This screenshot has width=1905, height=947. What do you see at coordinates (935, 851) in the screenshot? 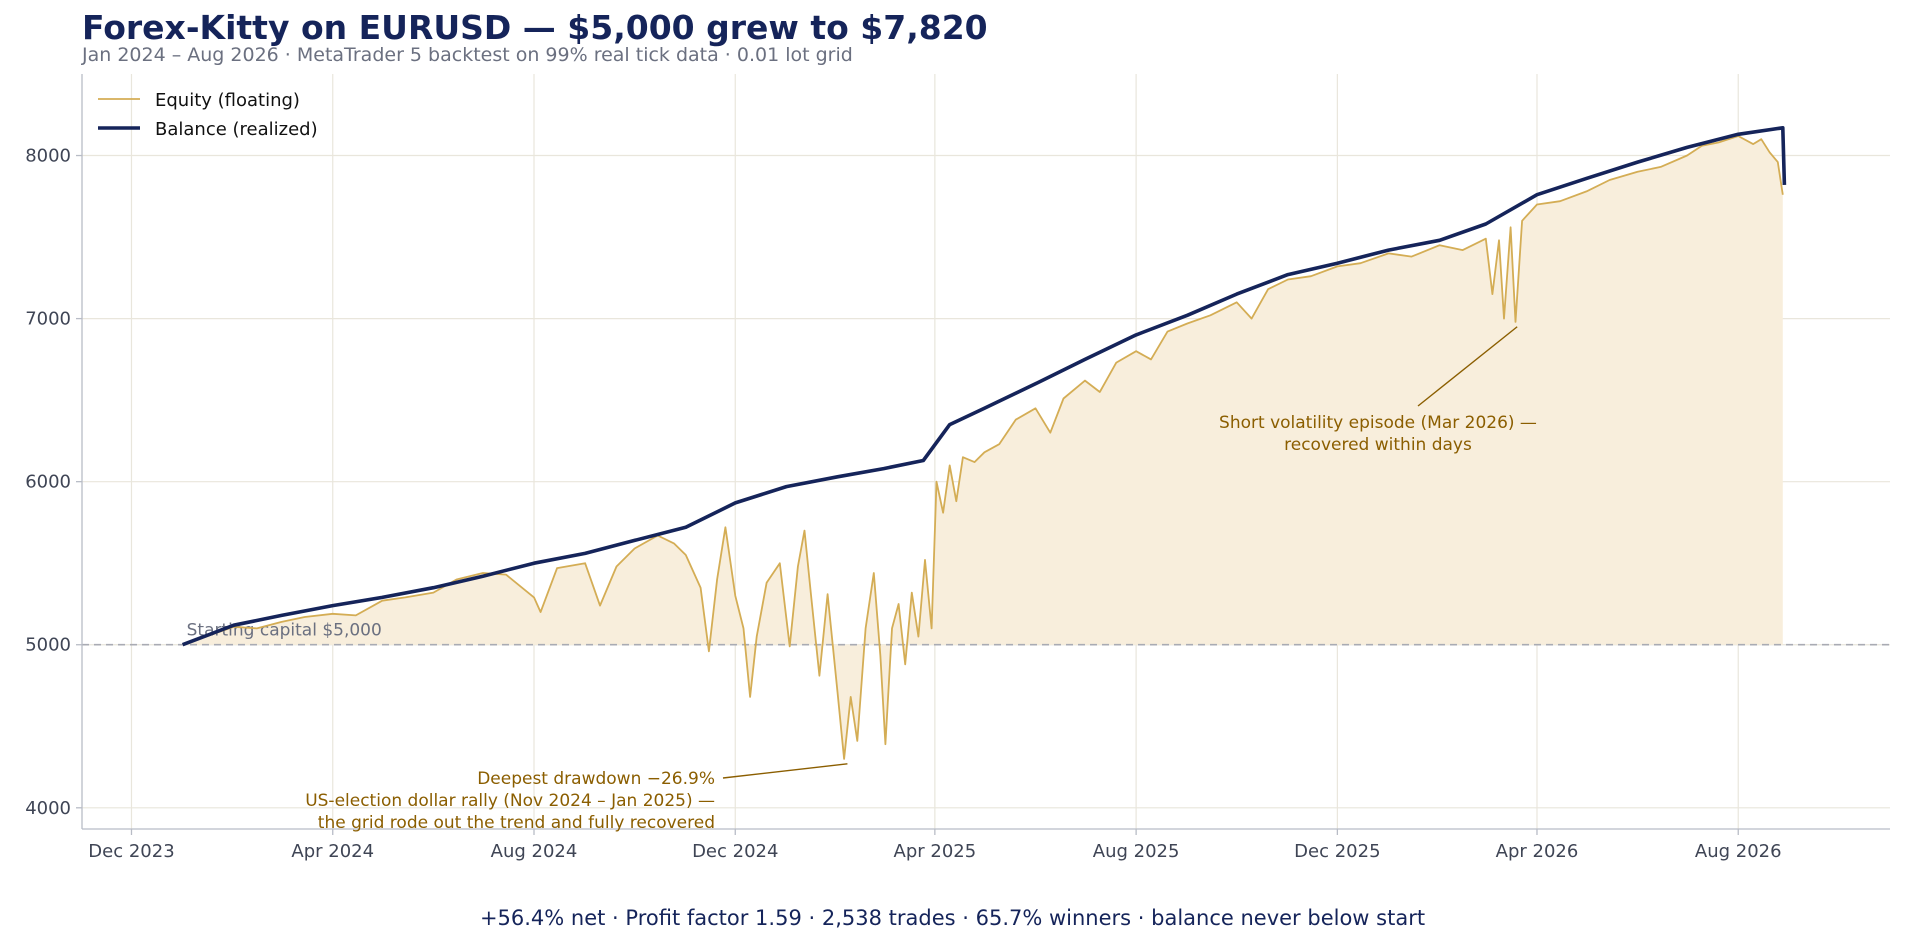
I see `x-tick-label: Apr 2025` at bounding box center [935, 851].